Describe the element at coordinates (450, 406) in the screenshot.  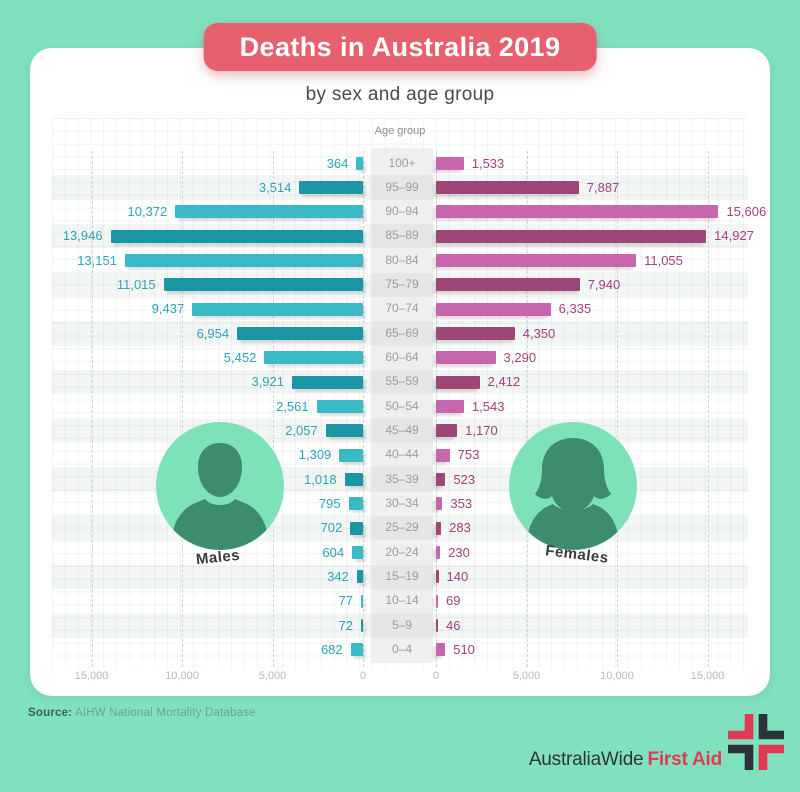
I see `female-bar-50–54` at that location.